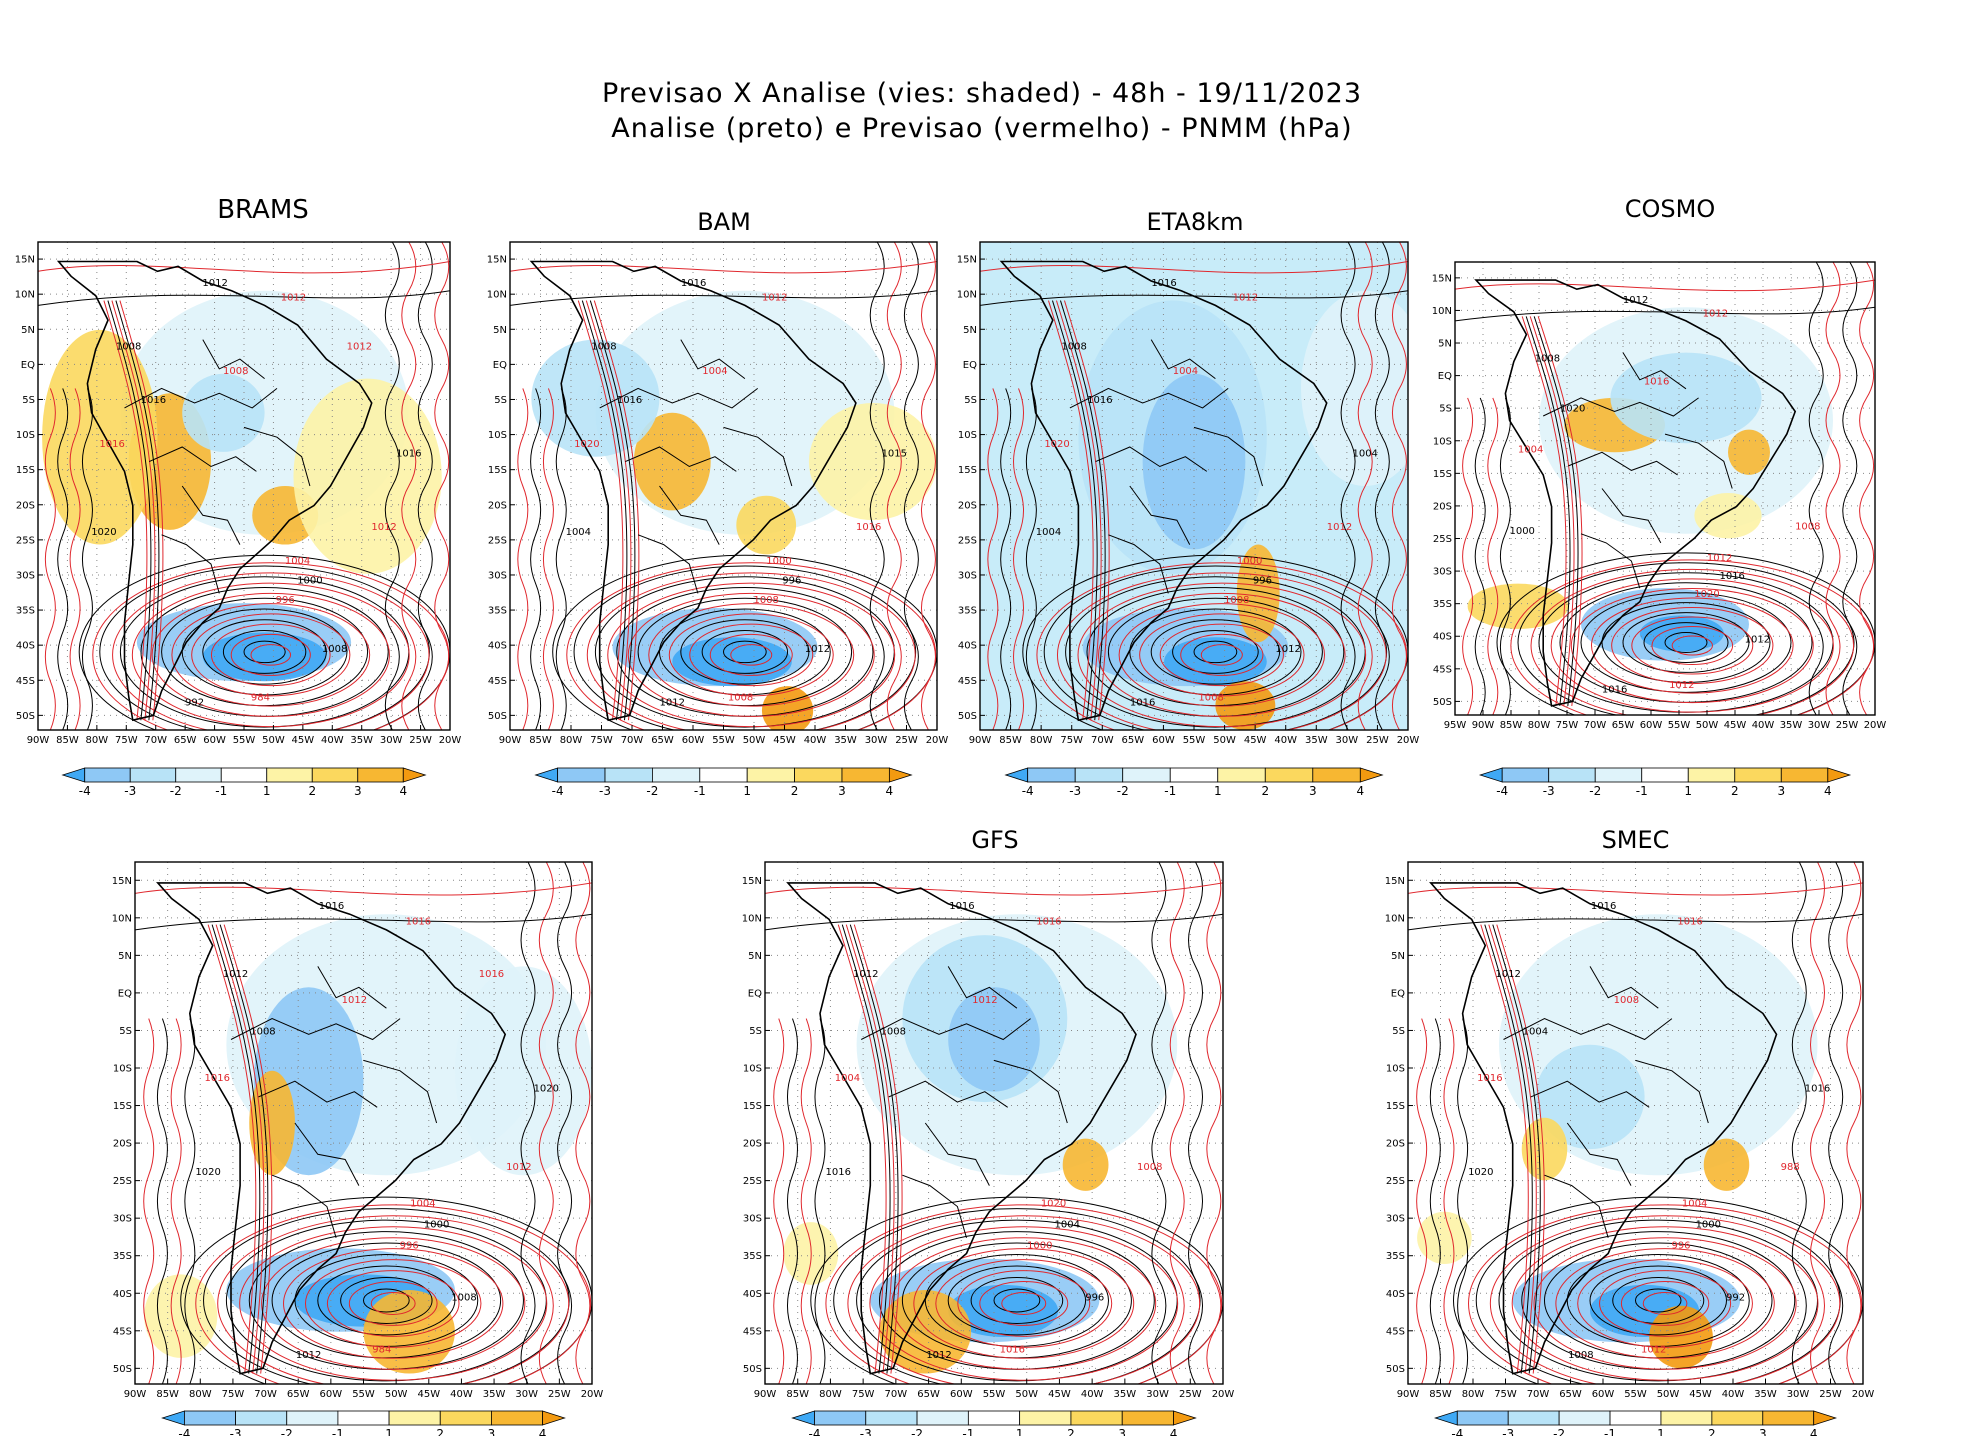 This screenshot has height=1436, width=1964. What do you see at coordinates (500, 330) in the screenshot?
I see `lat-tick-label: 5N` at bounding box center [500, 330].